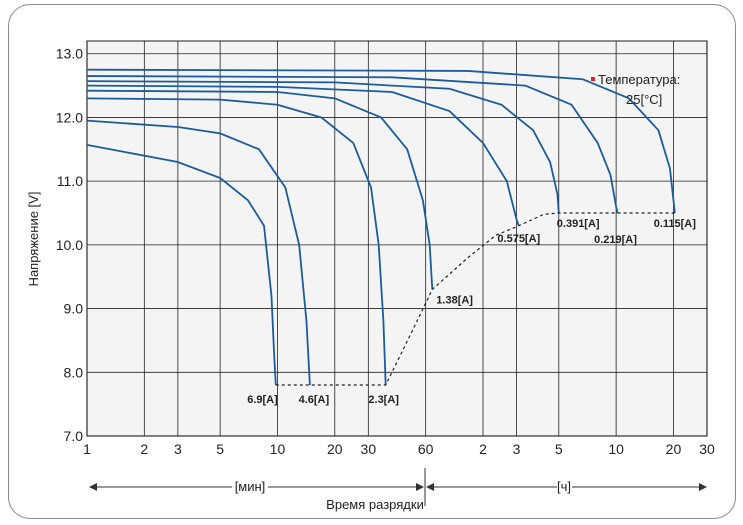  What do you see at coordinates (74, 372) in the screenshot?
I see `y-tick-label: 8.0` at bounding box center [74, 372].